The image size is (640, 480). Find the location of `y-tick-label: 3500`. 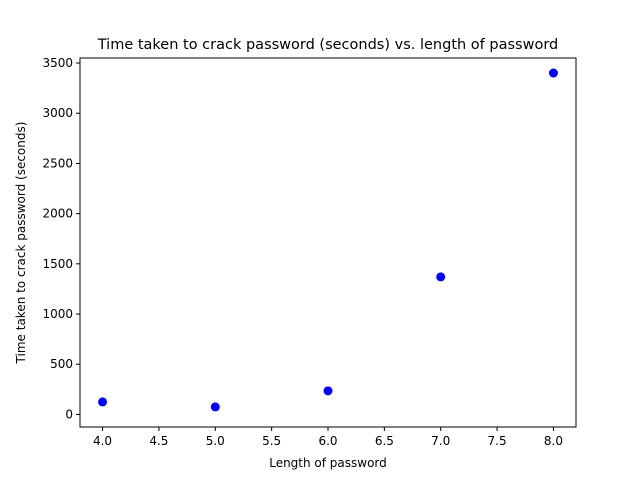

y-tick-label: 3500 is located at coordinates (57, 63).